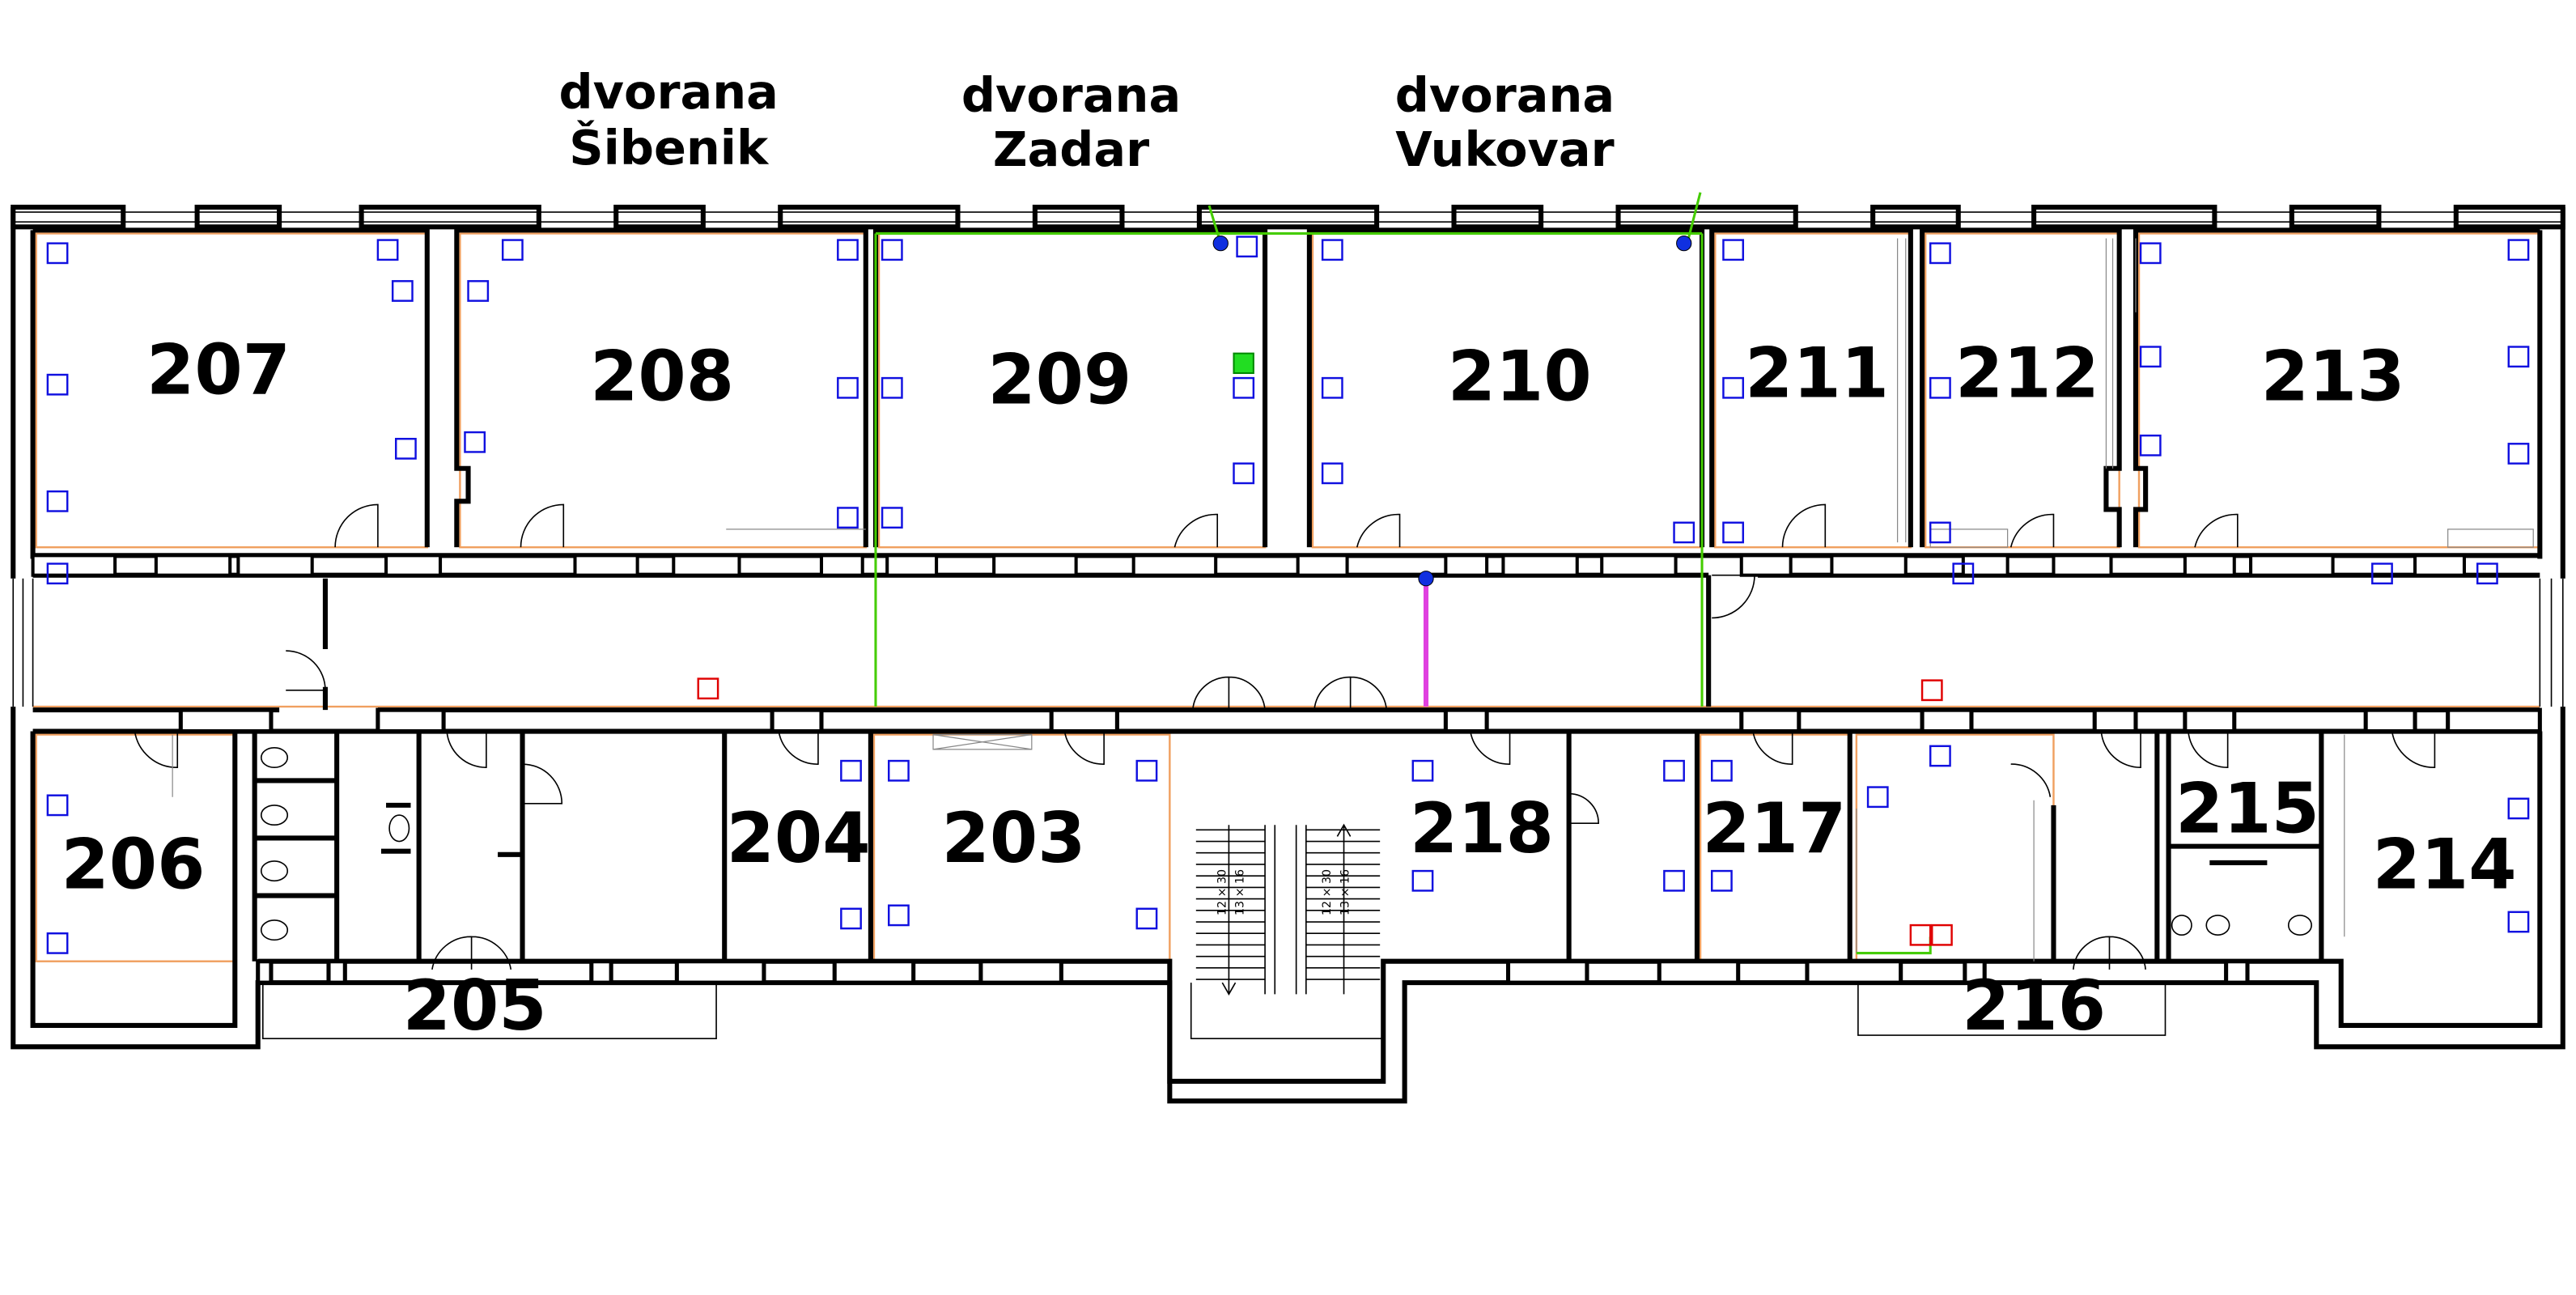 This screenshot has height=1295, width=2576. I want to click on room-number: 215, so click(2247, 809).